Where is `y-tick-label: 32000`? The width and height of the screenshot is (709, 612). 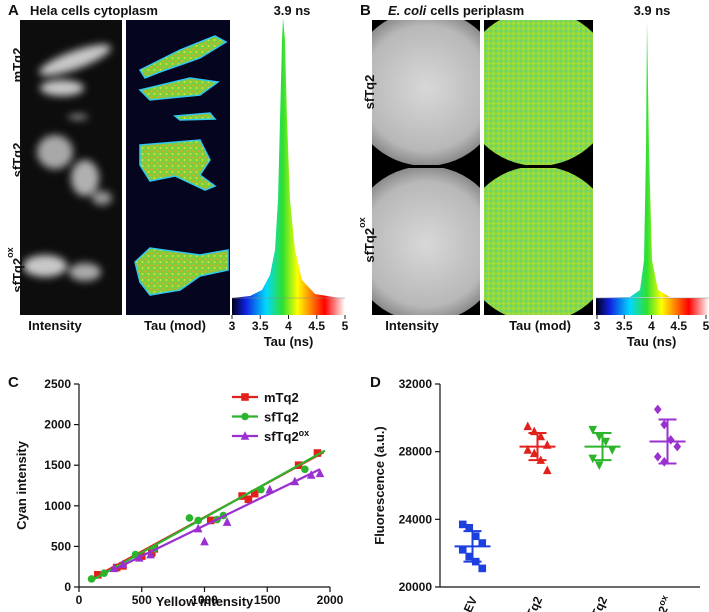 y-tick-label: 32000 is located at coordinates (416, 384).